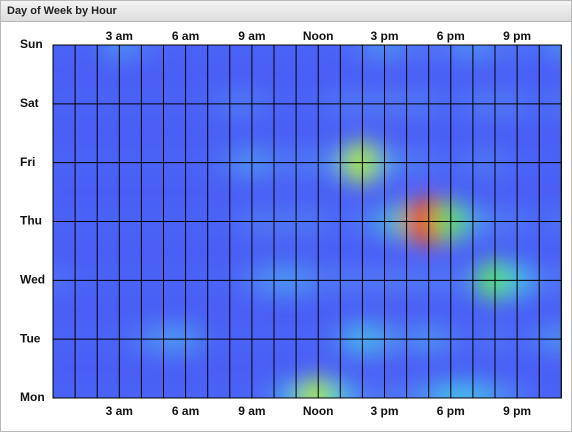 This screenshot has height=432, width=572. What do you see at coordinates (185, 411) in the screenshot?
I see `x-tick-label-bottom: 6 am` at bounding box center [185, 411].